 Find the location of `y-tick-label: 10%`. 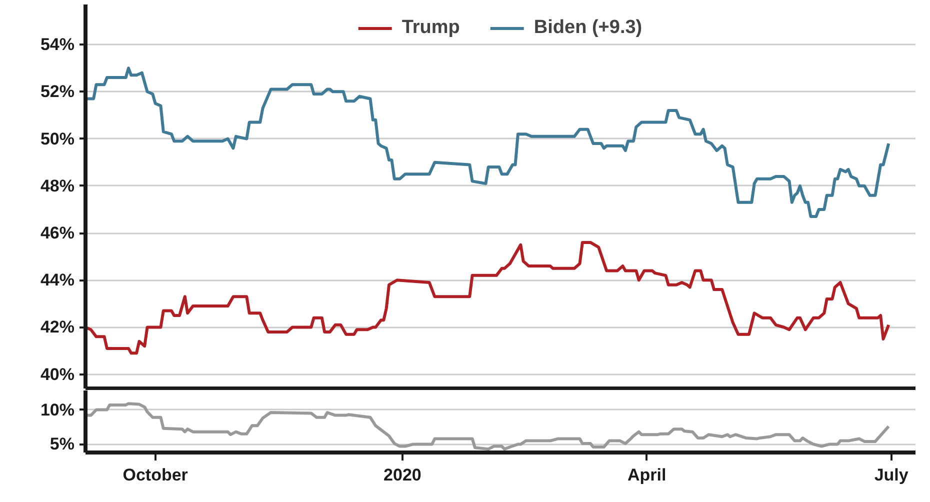

y-tick-label: 10% is located at coordinates (57, 410).